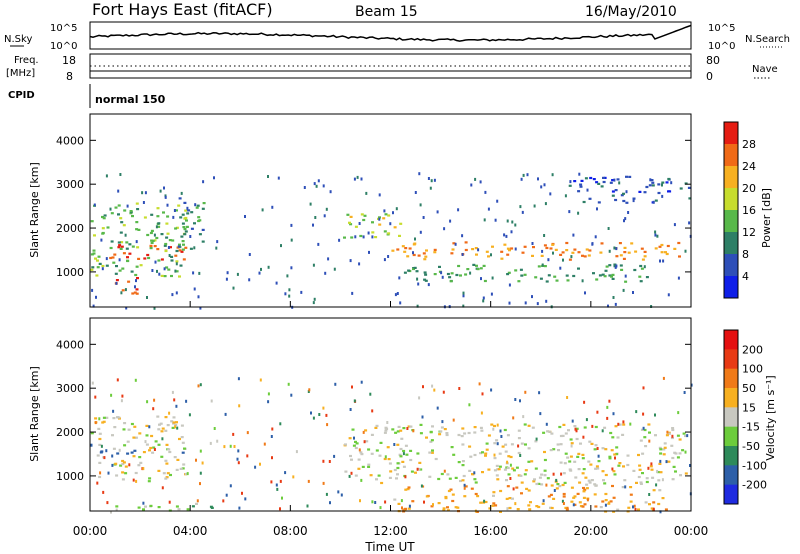  What do you see at coordinates (69, 60) in the screenshot?
I see `freq-hi-tick: 18` at bounding box center [69, 60].